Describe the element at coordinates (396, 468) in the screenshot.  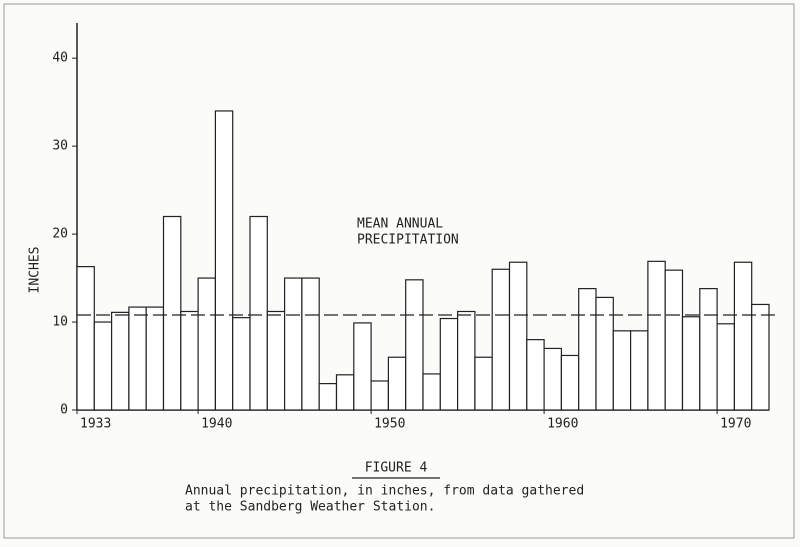
I see `figure-label: FIGURE 4` at that location.